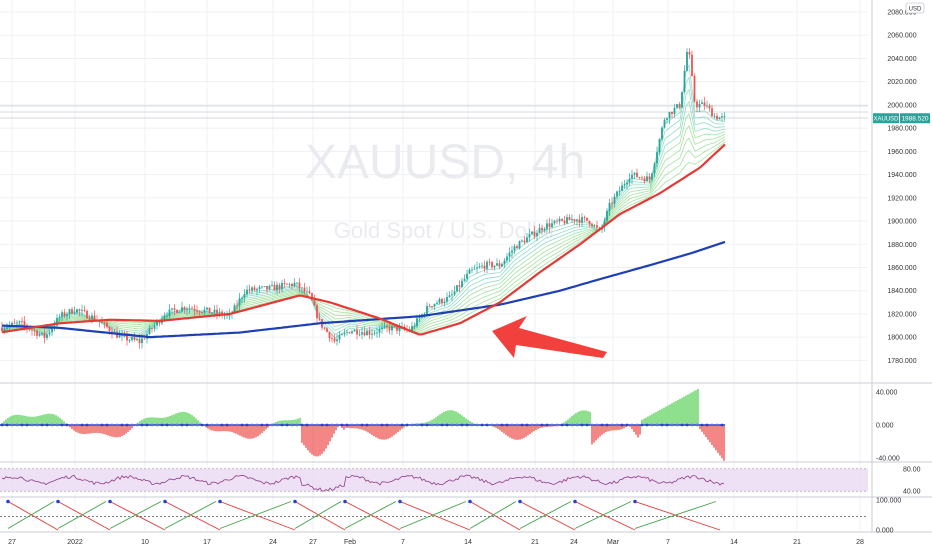  What do you see at coordinates (901, 129) in the screenshot?
I see `price-tick-label: 1980.000` at bounding box center [901, 129].